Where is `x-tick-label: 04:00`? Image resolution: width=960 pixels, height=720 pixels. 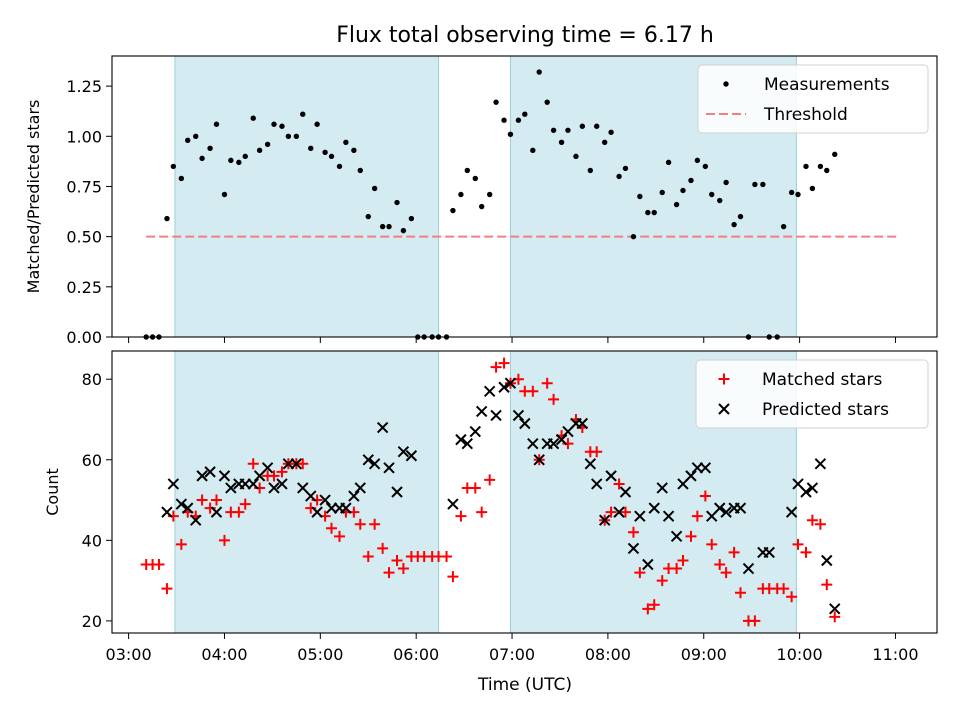
x-tick-label: 04:00 is located at coordinates (224, 654).